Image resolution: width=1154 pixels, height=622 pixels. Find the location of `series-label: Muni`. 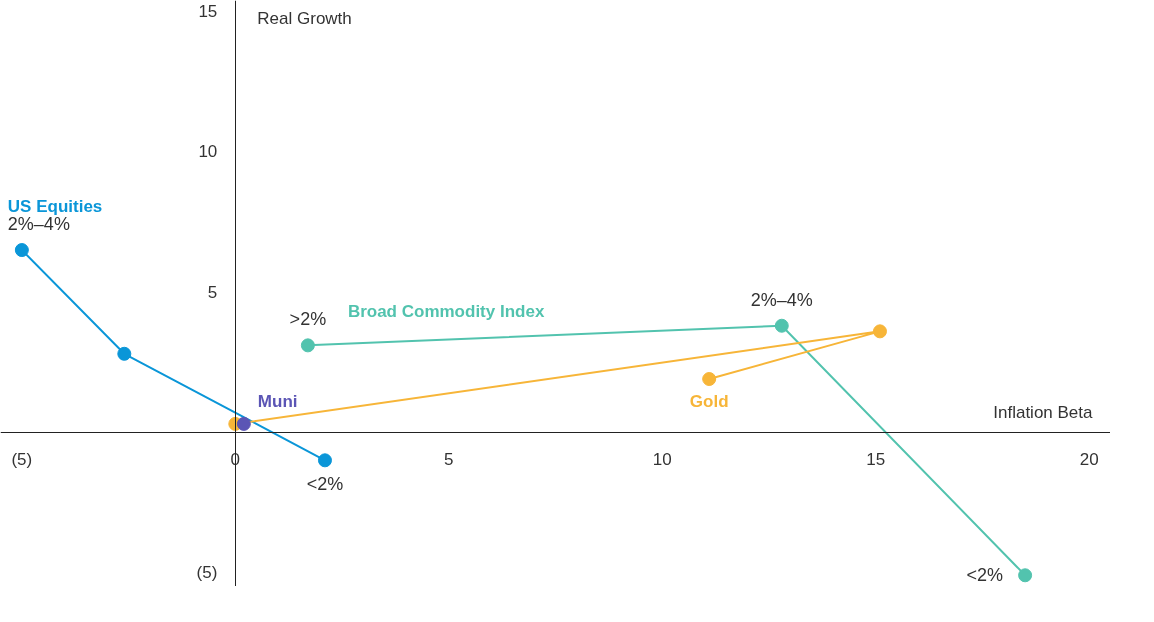

series-label: Muni is located at coordinates (277, 402).